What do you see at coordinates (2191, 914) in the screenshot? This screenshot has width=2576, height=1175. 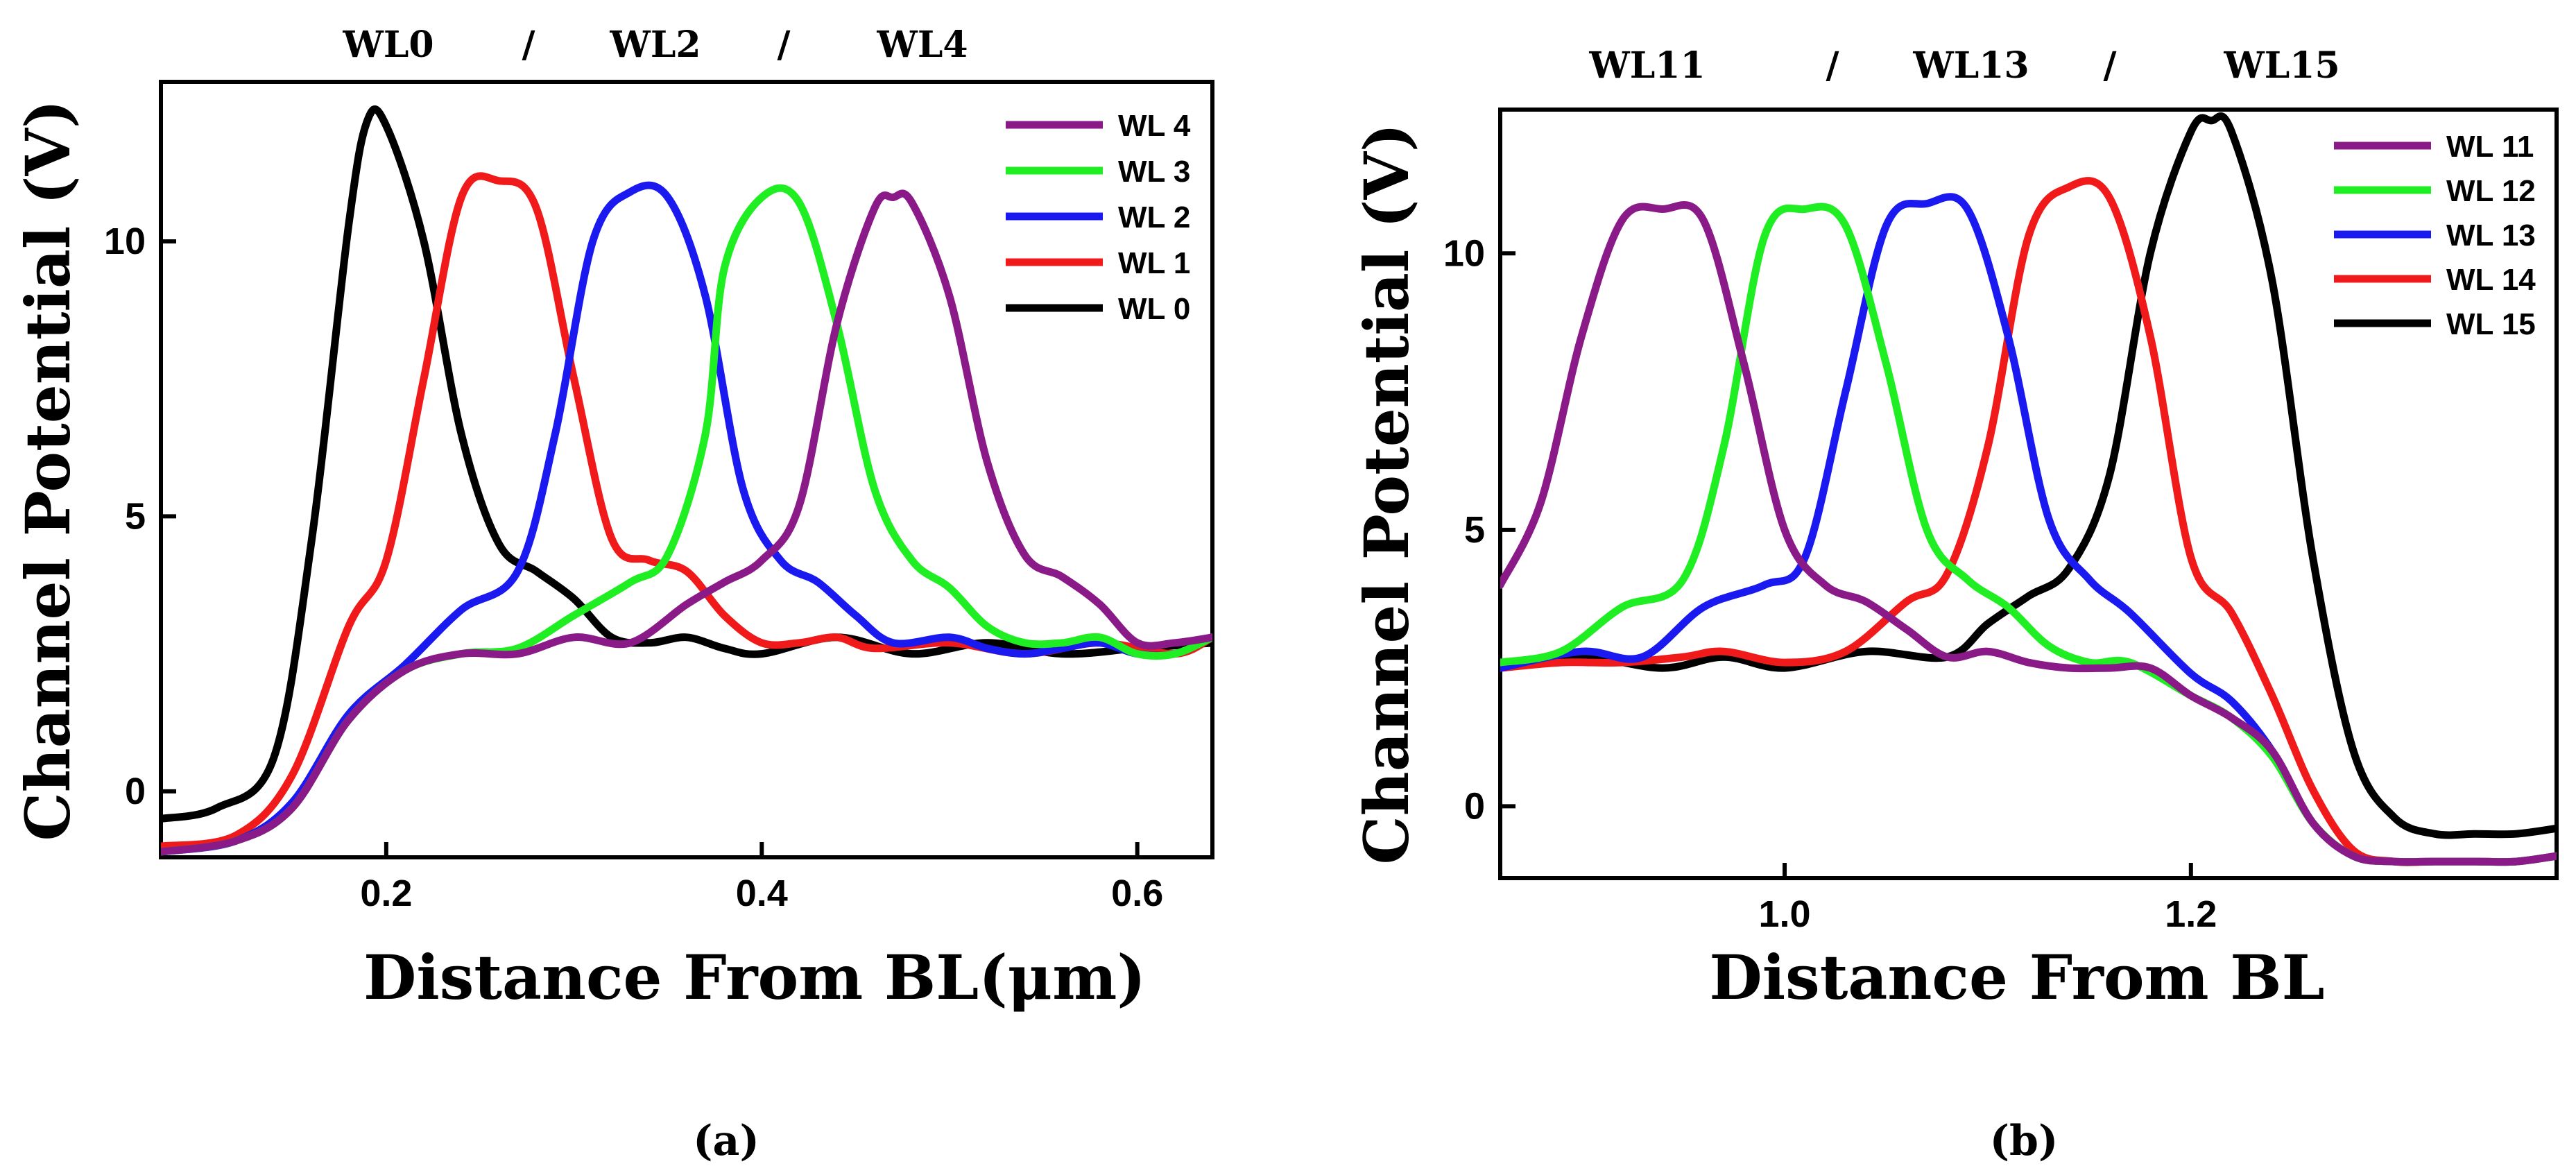 I see `x-tick-label: 1.2` at bounding box center [2191, 914].